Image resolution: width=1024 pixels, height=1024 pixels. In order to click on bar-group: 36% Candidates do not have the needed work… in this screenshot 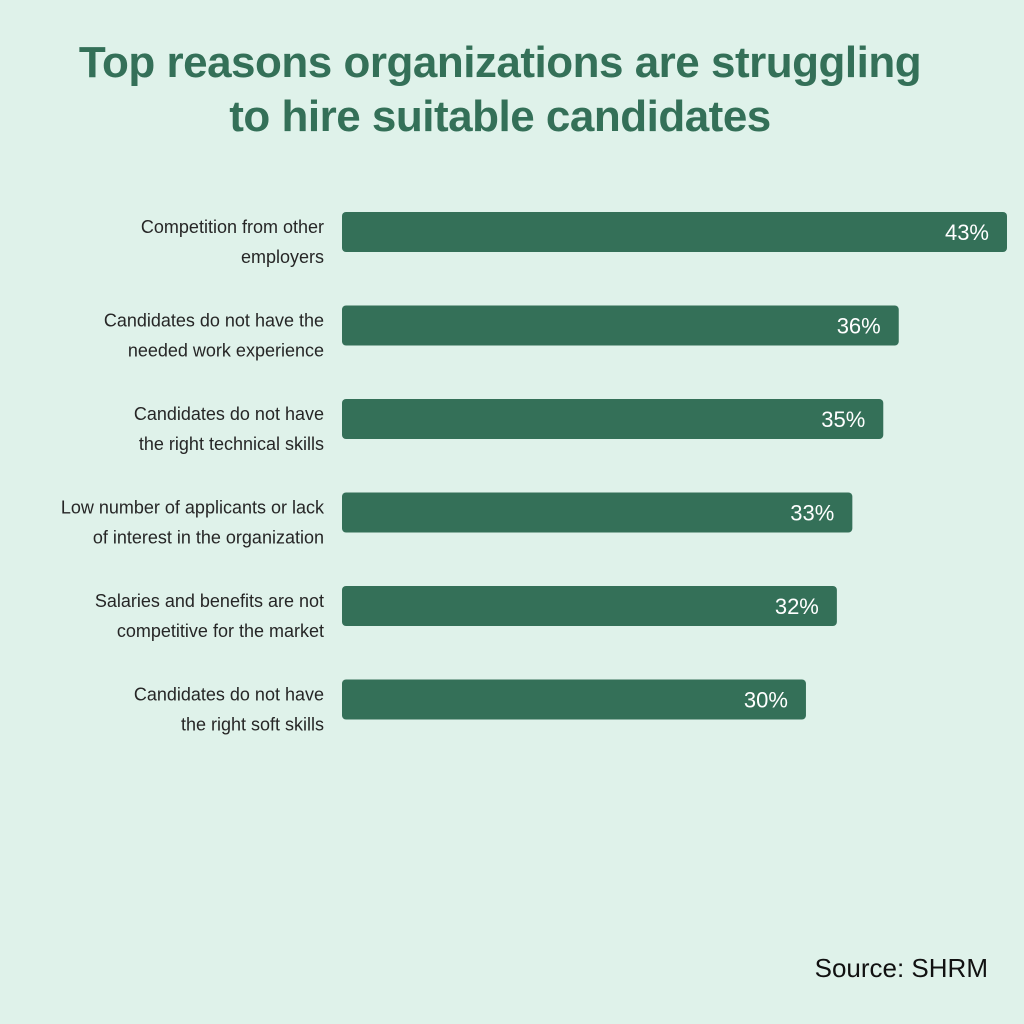, I will do `click(501, 333)`.